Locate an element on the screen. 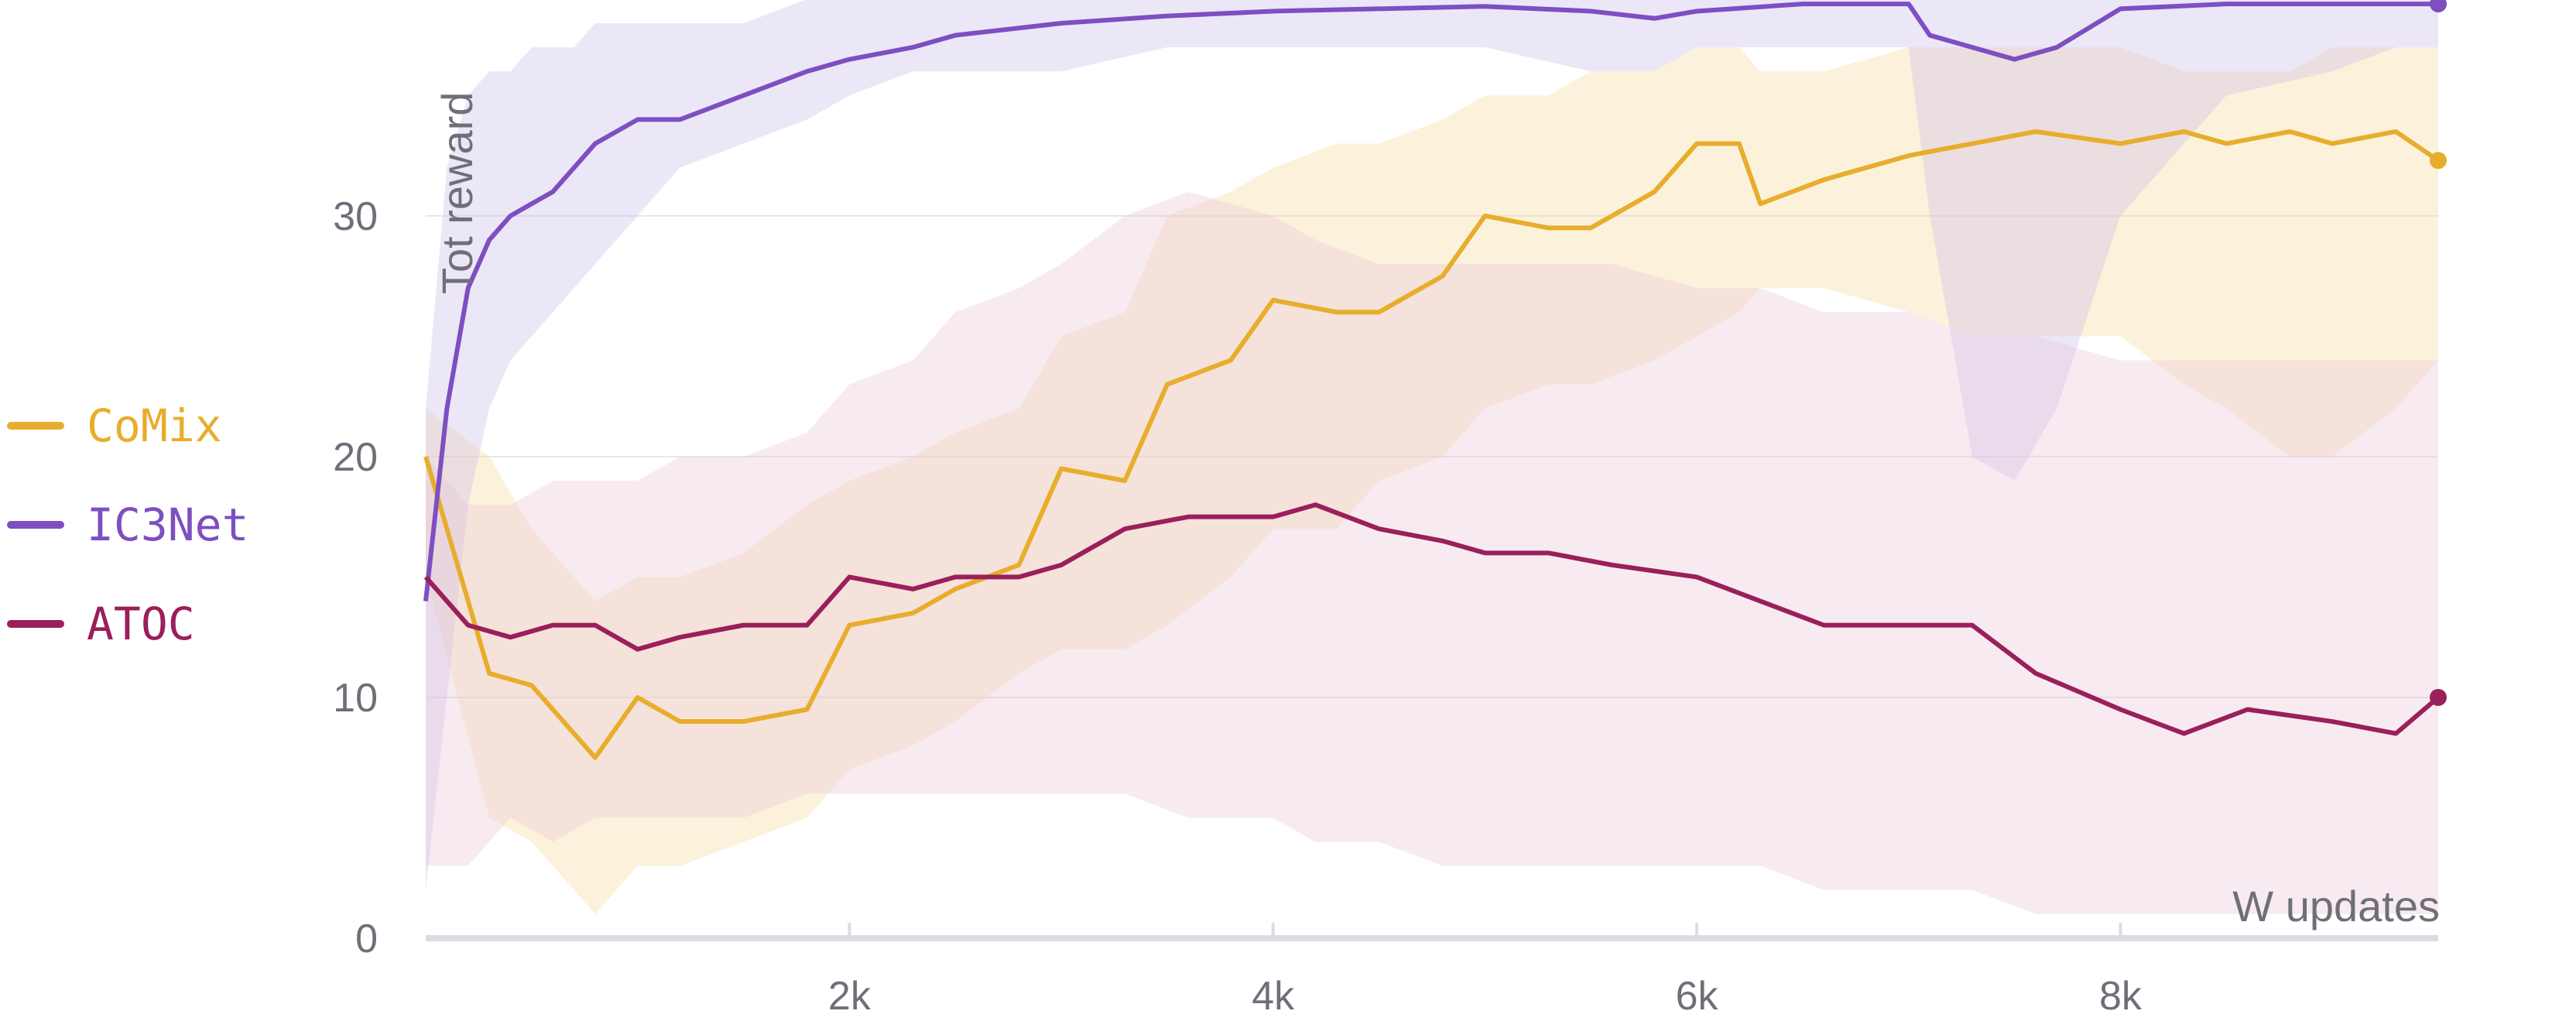 The width and height of the screenshot is (2576, 1028). x-tick-label: 8k is located at coordinates (2121, 996).